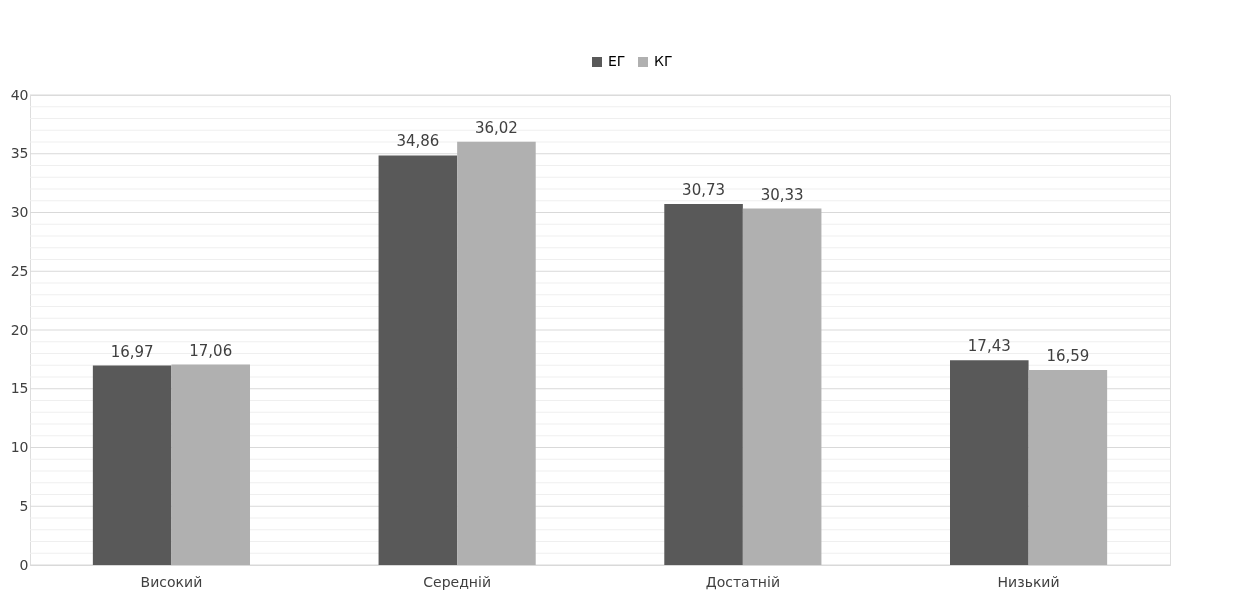  I want to click on y-tick-label: 5, so click(24, 505).